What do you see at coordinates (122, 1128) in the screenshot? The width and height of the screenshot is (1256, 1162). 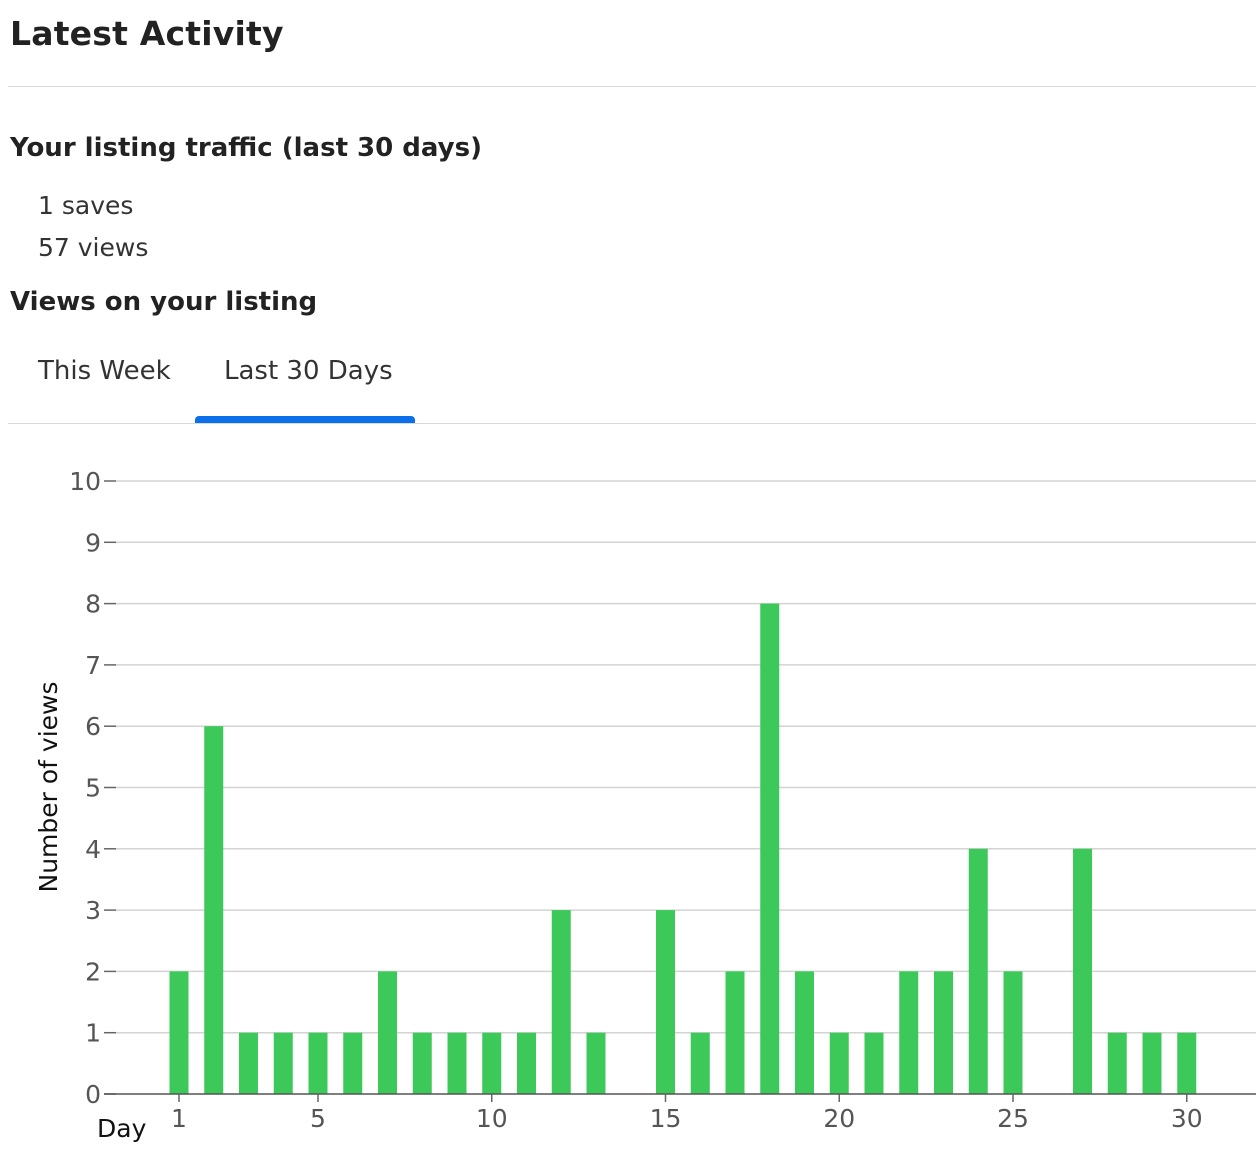 I see `x-axis-label: Day` at bounding box center [122, 1128].